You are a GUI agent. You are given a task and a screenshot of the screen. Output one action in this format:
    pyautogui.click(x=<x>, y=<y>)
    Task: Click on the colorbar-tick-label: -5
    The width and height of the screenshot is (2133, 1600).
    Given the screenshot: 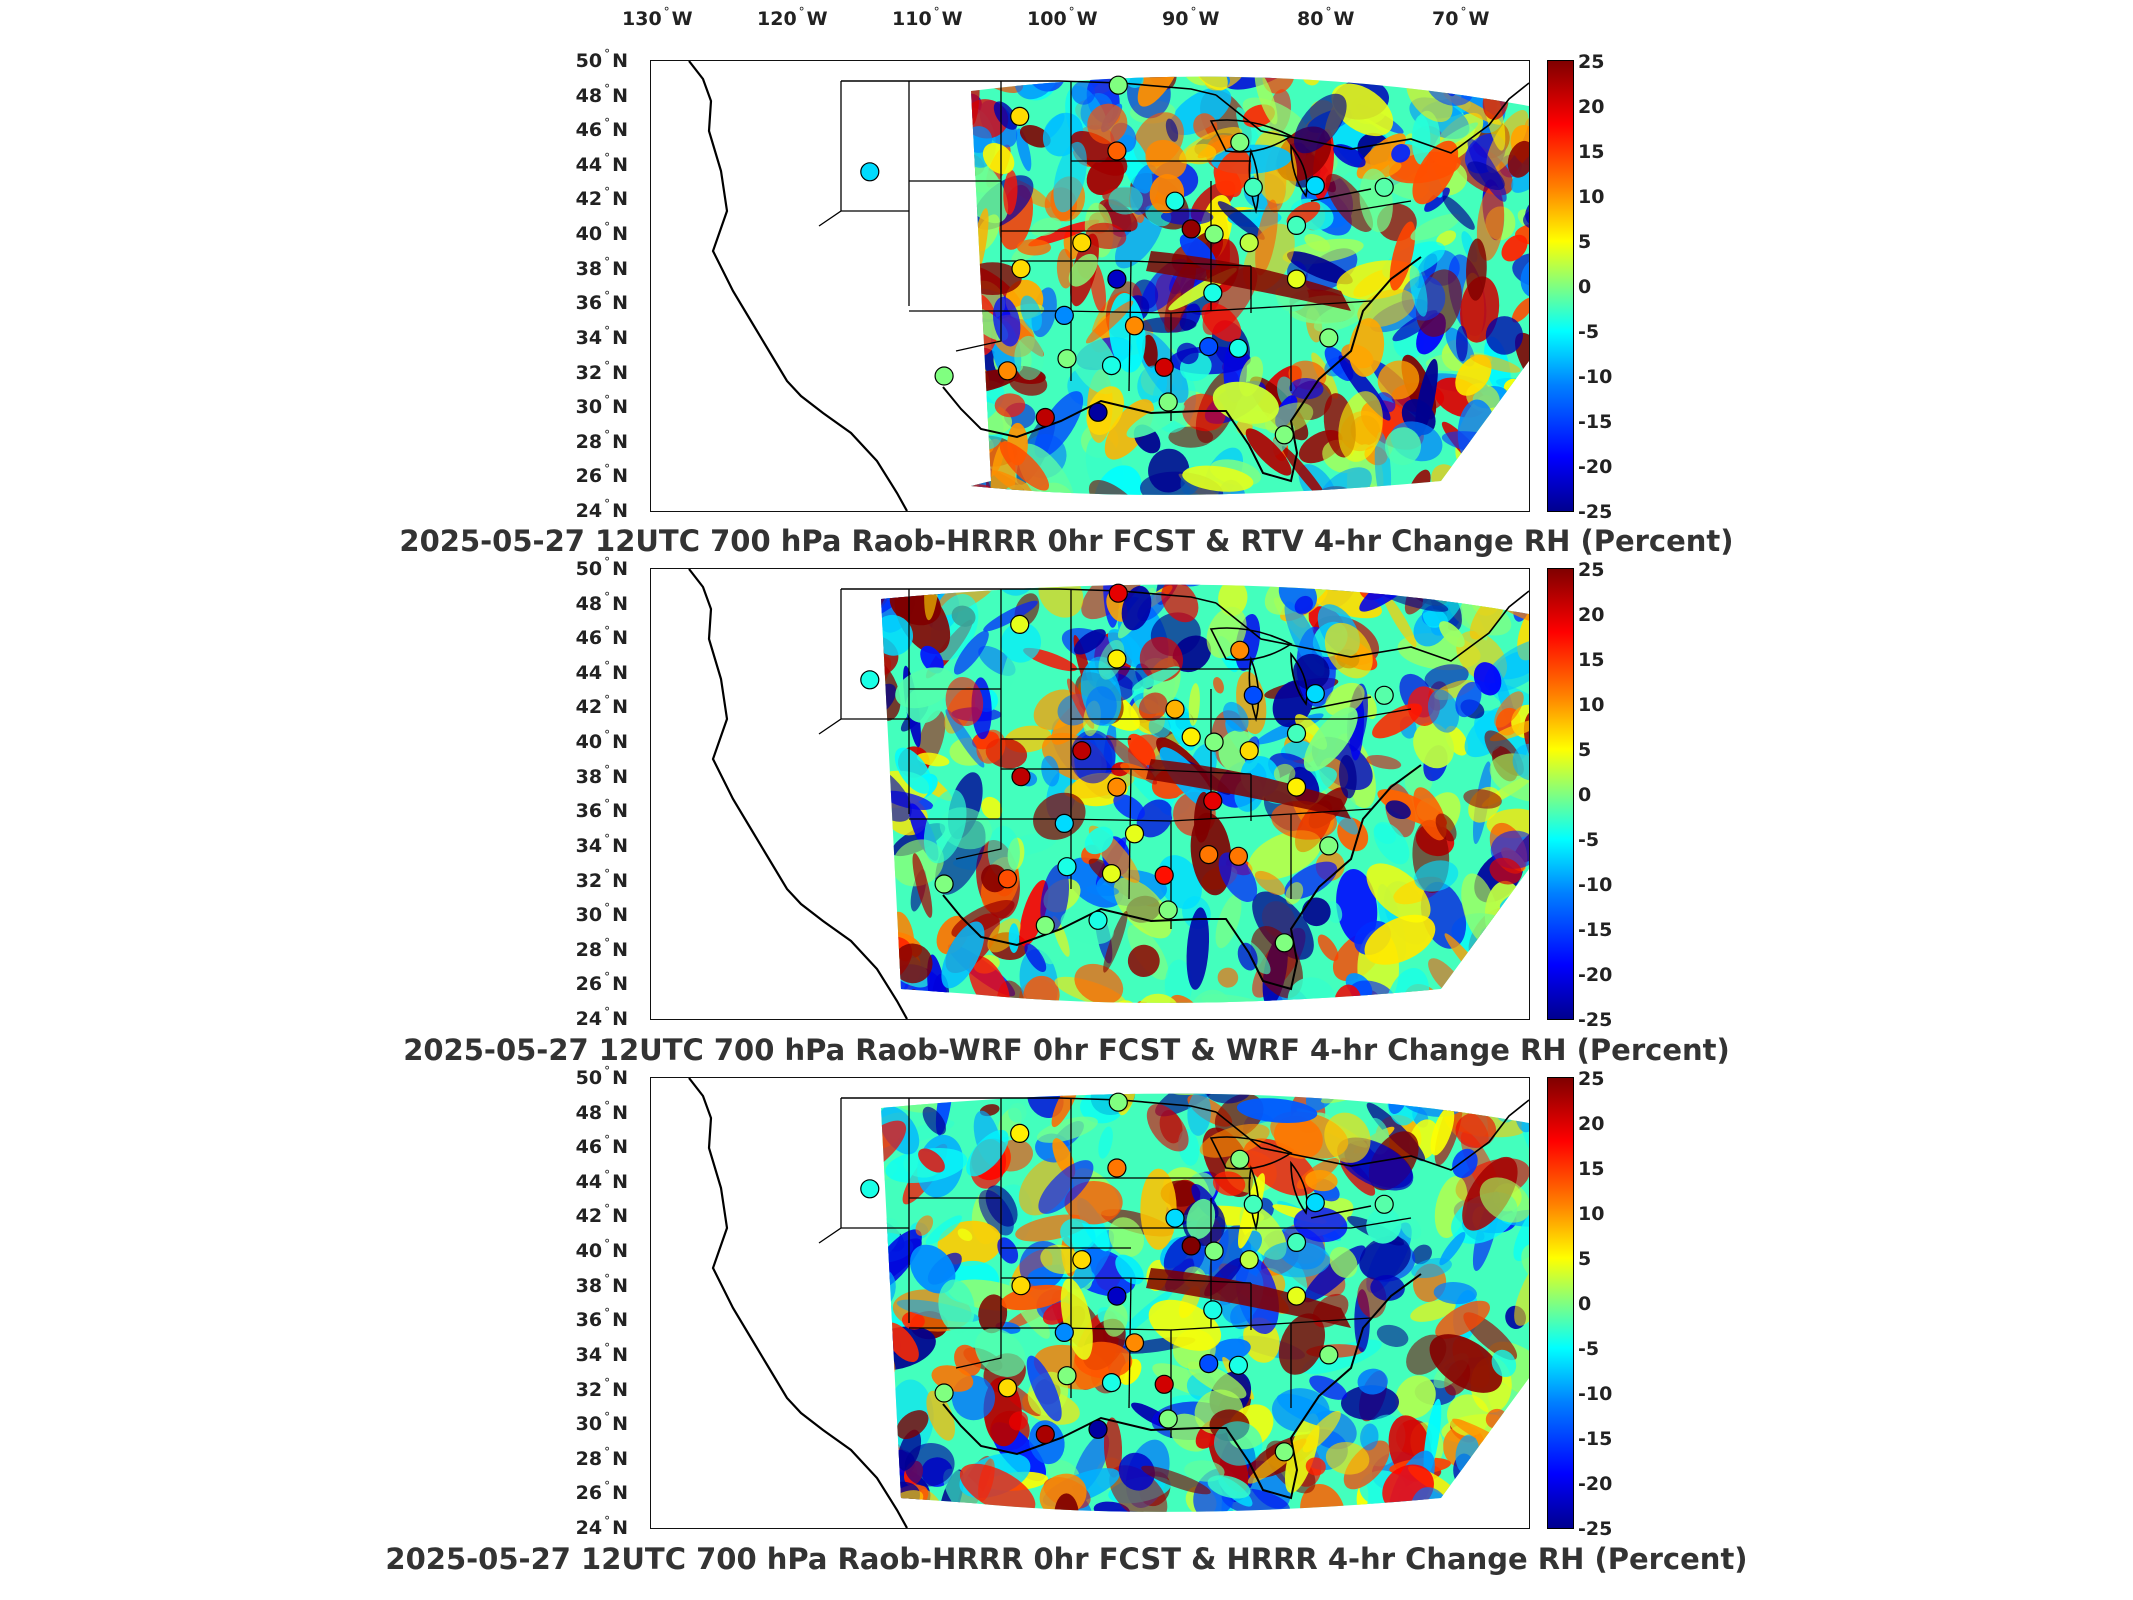 What is the action you would take?
    pyautogui.click(x=1589, y=332)
    